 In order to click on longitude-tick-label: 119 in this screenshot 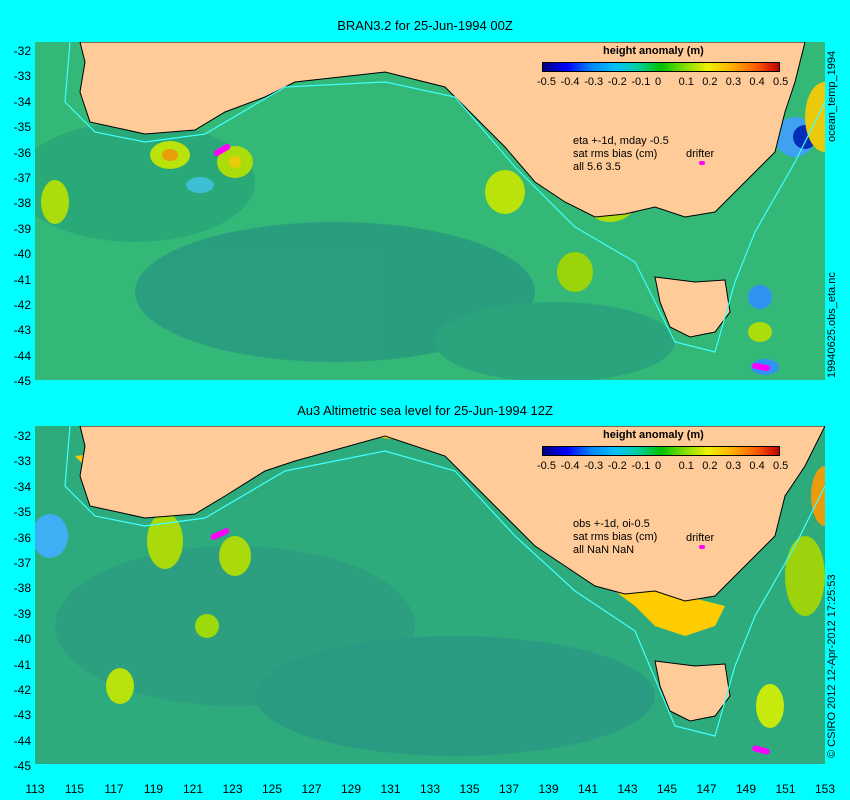, I will do `click(153, 789)`.